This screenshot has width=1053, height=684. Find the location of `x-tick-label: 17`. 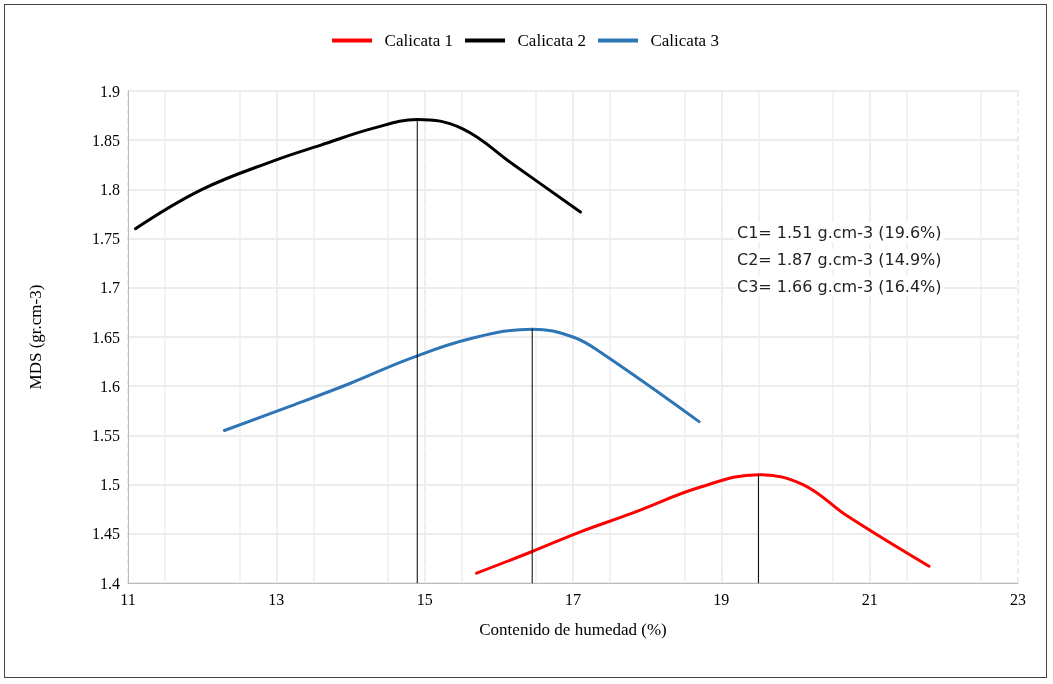

x-tick-label: 17 is located at coordinates (573, 599).